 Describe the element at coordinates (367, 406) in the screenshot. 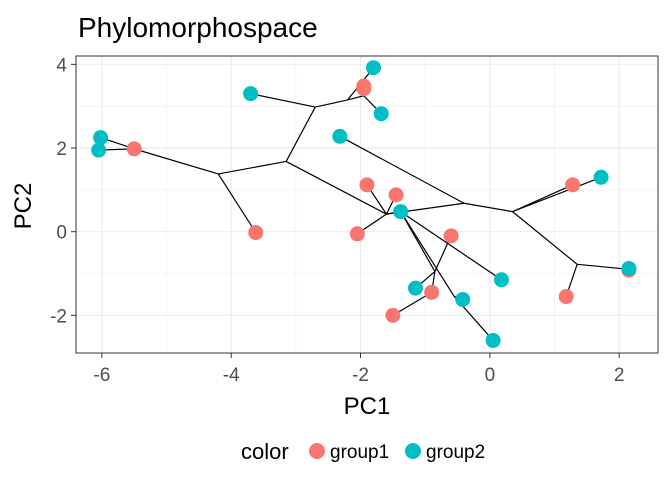

I see `x-axis-title: PC1` at that location.